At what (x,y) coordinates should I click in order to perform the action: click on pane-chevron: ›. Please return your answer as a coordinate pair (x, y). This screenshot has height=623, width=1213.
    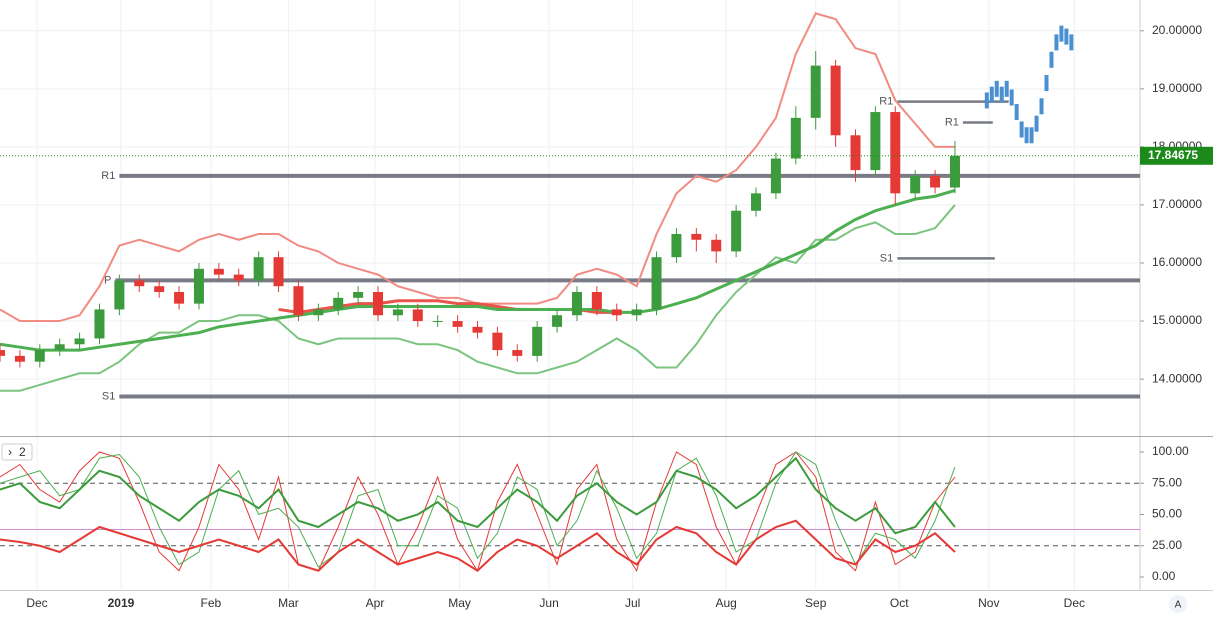
    Looking at the image, I should click on (10, 452).